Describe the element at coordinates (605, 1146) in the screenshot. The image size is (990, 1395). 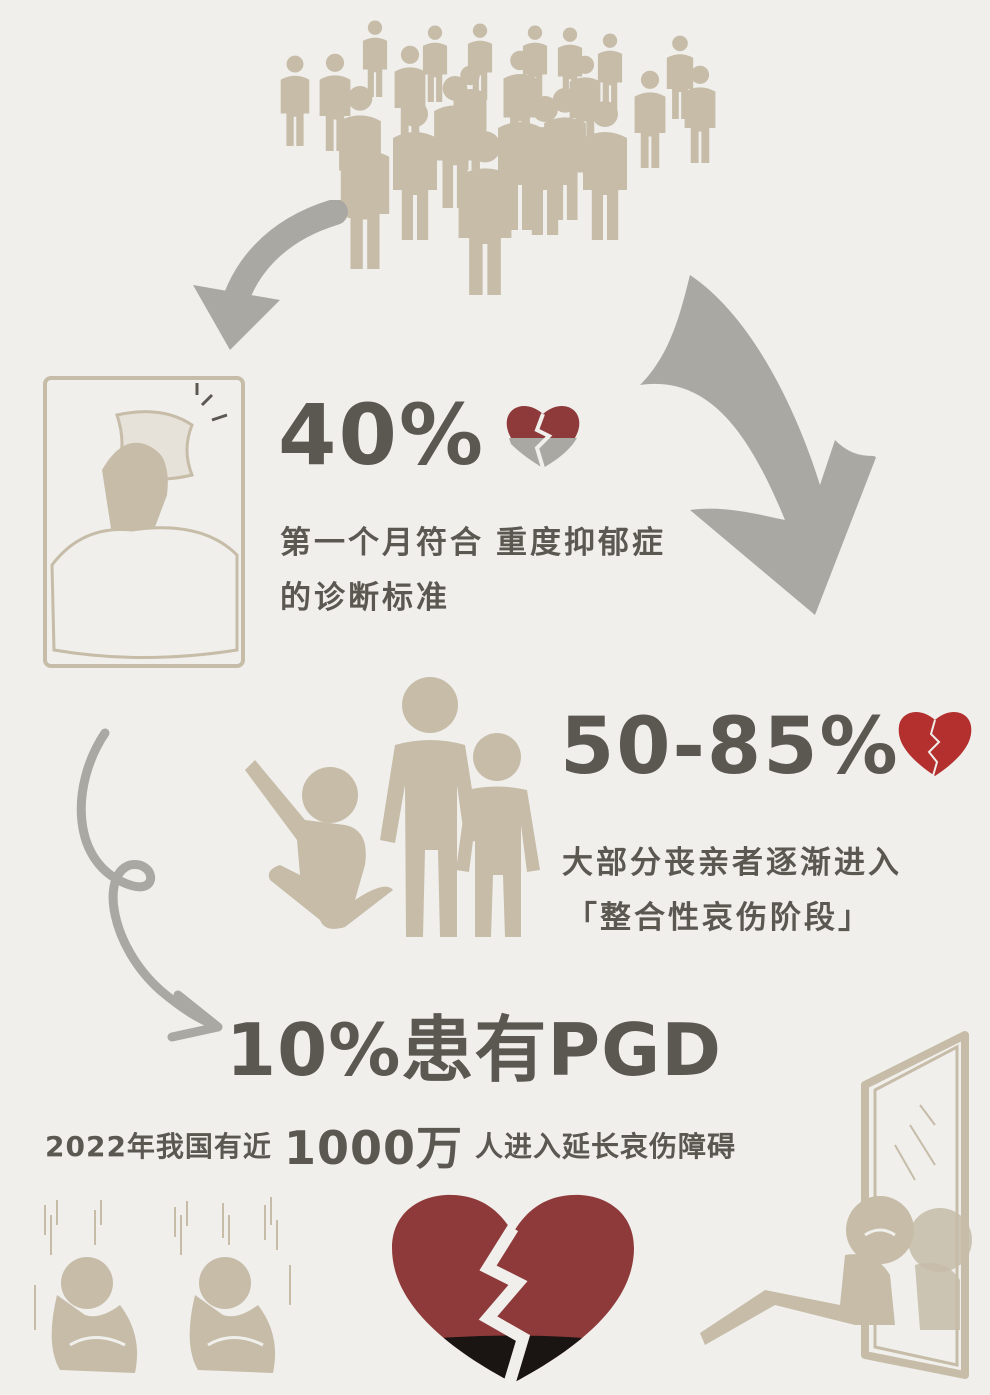
I see `stat-suffix: 人进入延长哀伤障碍` at that location.